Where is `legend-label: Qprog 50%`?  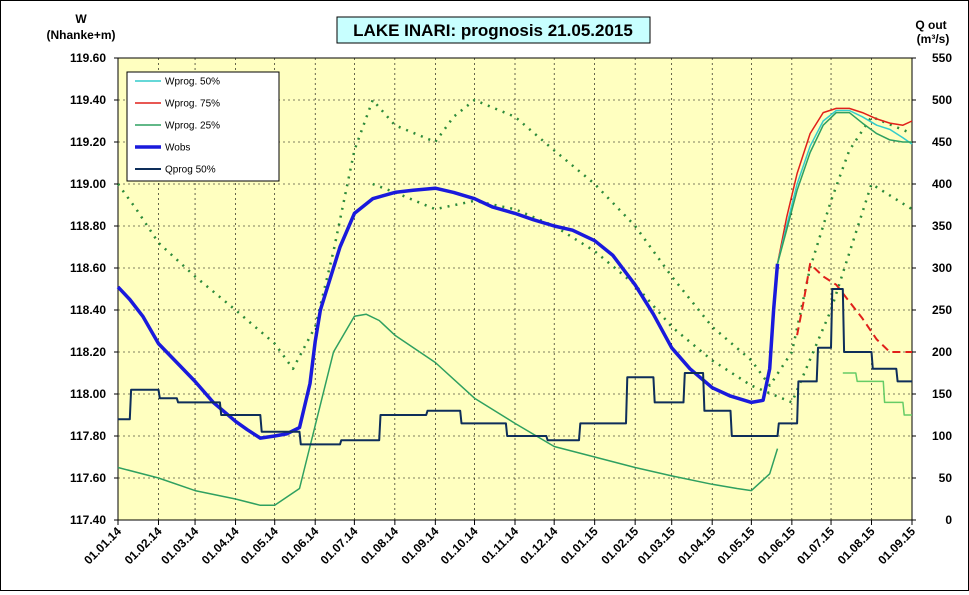 legend-label: Qprog 50% is located at coordinates (190, 170).